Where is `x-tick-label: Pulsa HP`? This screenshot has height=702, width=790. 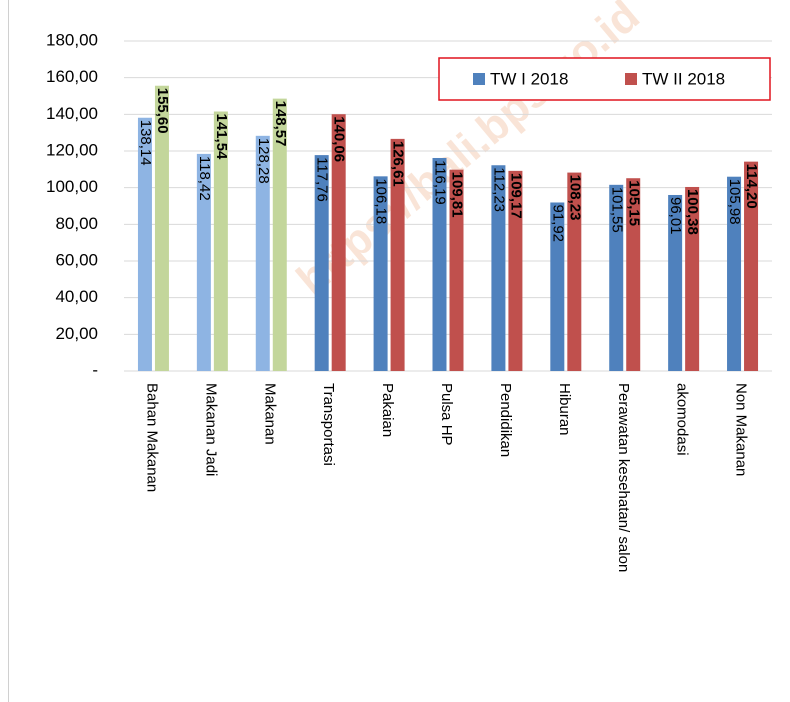 x-tick-label: Pulsa HP is located at coordinates (446, 414).